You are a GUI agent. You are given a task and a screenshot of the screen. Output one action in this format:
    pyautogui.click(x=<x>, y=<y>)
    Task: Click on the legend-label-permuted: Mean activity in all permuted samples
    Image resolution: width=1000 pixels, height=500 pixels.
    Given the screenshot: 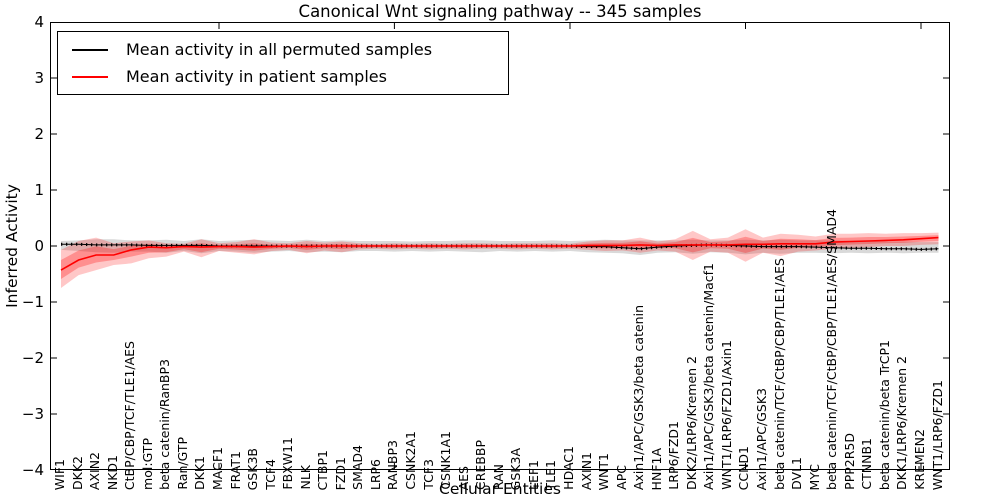 What is the action you would take?
    pyautogui.click(x=279, y=49)
    